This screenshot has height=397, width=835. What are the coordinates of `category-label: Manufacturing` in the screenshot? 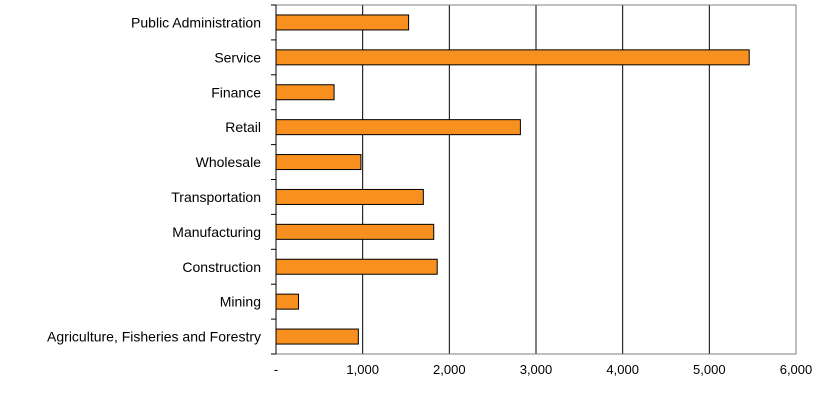 It's located at (216, 232).